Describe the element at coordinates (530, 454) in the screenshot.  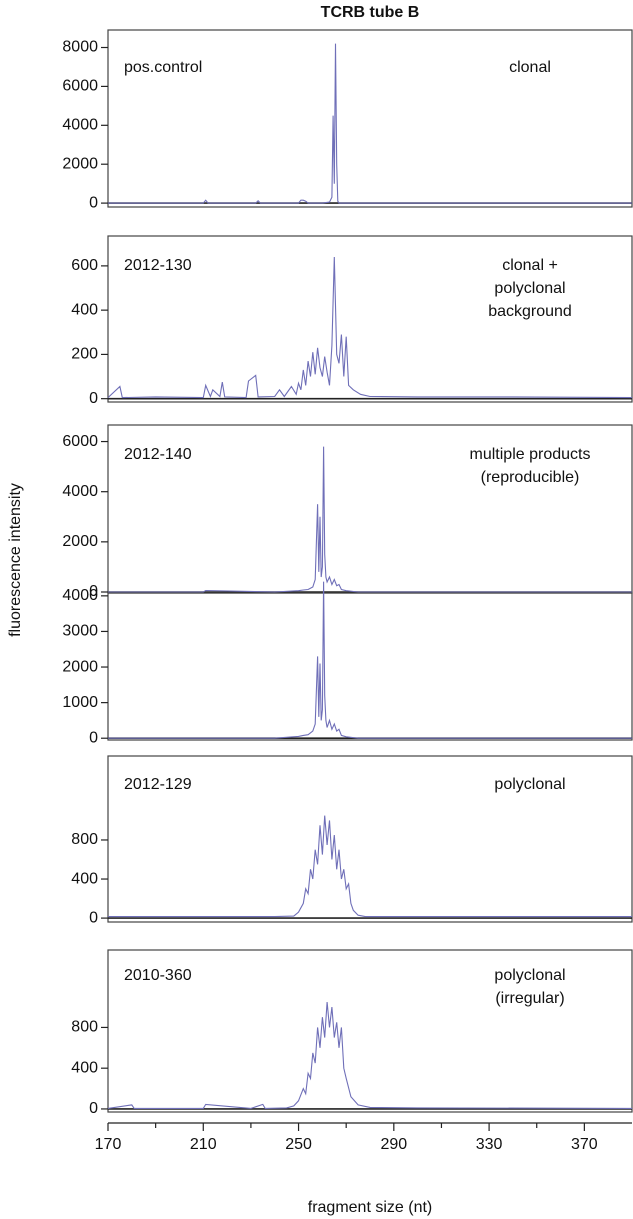
I see `panel-annotation: multiple products` at that location.